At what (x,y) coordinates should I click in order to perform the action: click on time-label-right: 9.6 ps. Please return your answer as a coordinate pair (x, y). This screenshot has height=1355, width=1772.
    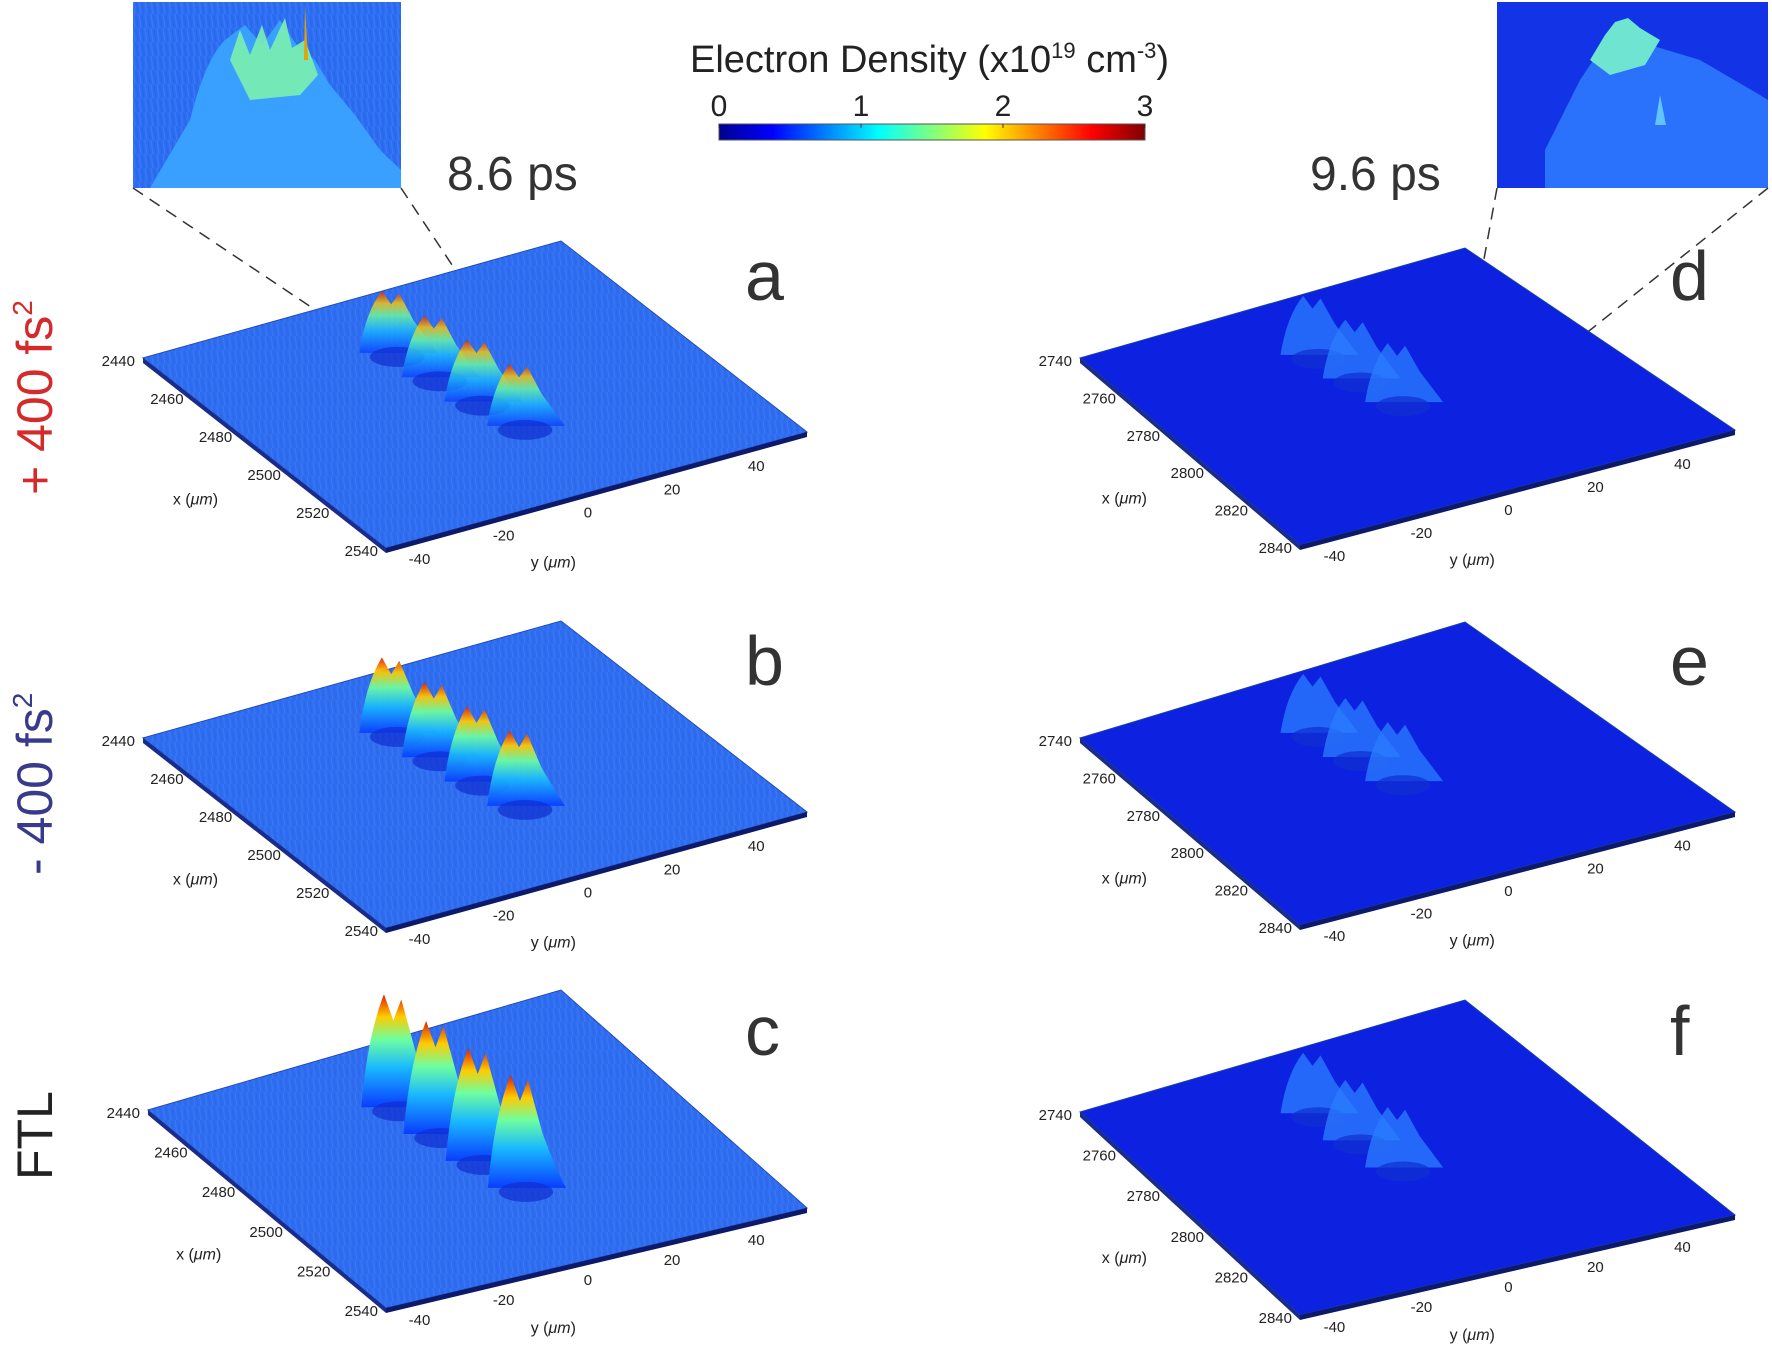
    Looking at the image, I should click on (1375, 174).